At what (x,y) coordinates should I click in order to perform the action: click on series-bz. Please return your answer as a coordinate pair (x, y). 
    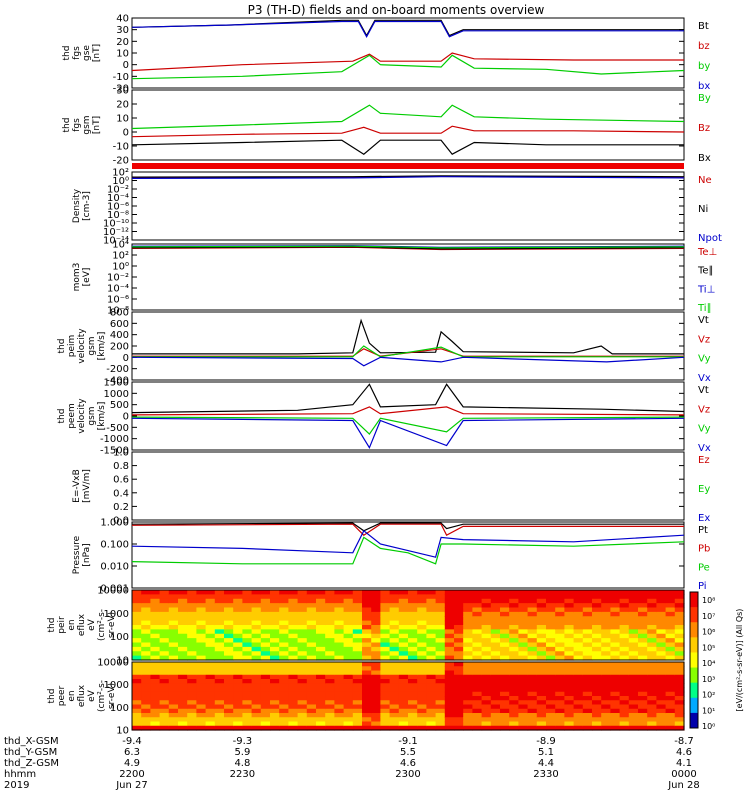
    Looking at the image, I should click on (407, 62).